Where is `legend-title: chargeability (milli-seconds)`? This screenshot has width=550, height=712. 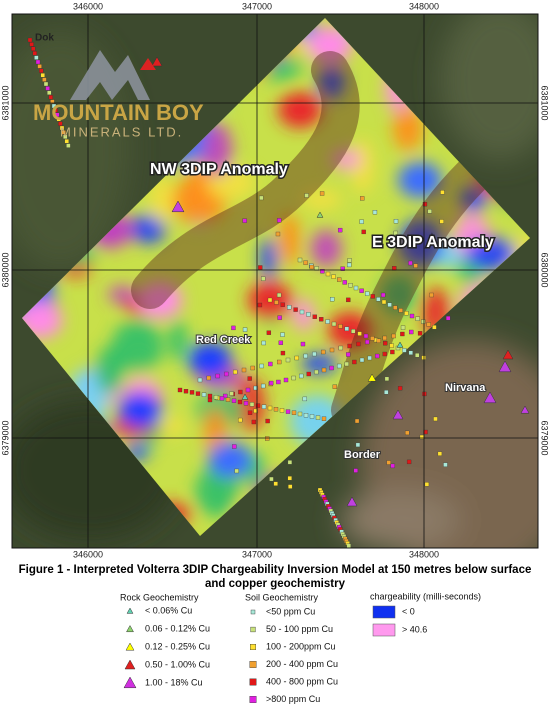
legend-title: chargeability (milli-seconds) is located at coordinates (425, 596).